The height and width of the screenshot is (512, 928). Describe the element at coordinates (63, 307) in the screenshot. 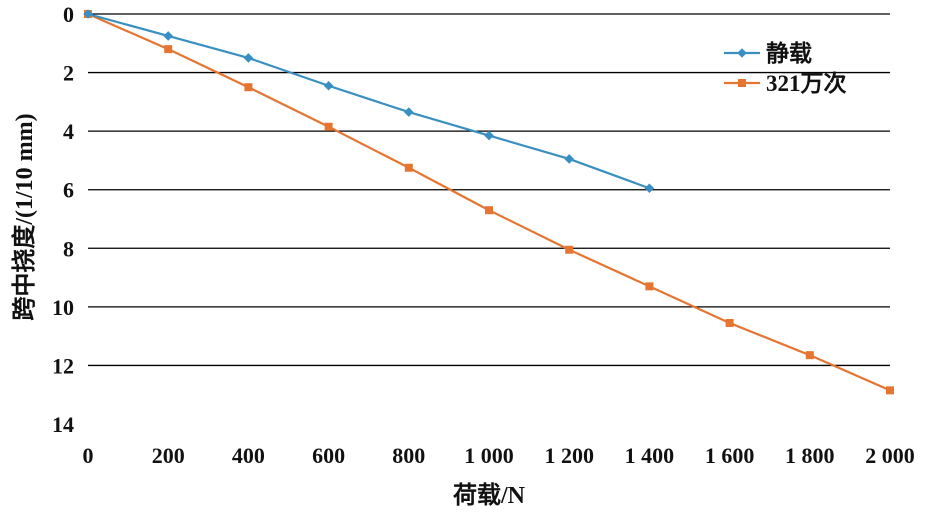

I see `y-tick-label-10: 10` at that location.